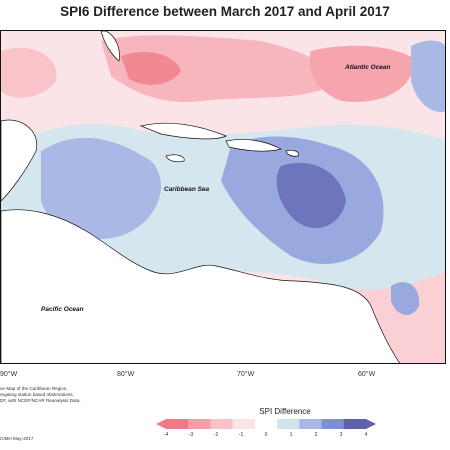 Image resolution: width=450 pixels, height=450 pixels. Describe the element at coordinates (341, 435) in the screenshot. I see `legend-tick-label: 3` at that location.